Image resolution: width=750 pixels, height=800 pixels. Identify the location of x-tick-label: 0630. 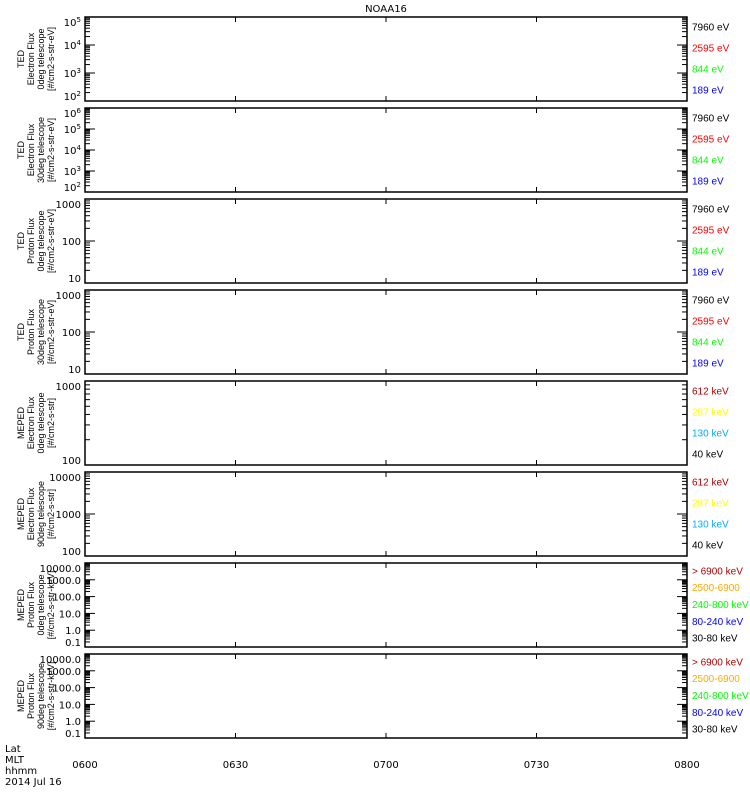
(235, 765).